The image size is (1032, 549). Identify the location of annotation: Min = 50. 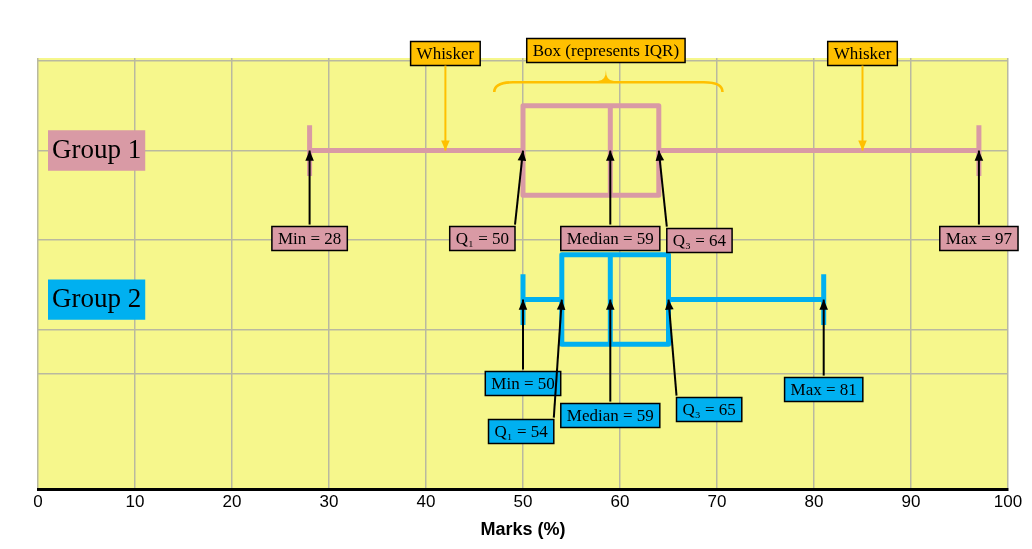
(523, 384).